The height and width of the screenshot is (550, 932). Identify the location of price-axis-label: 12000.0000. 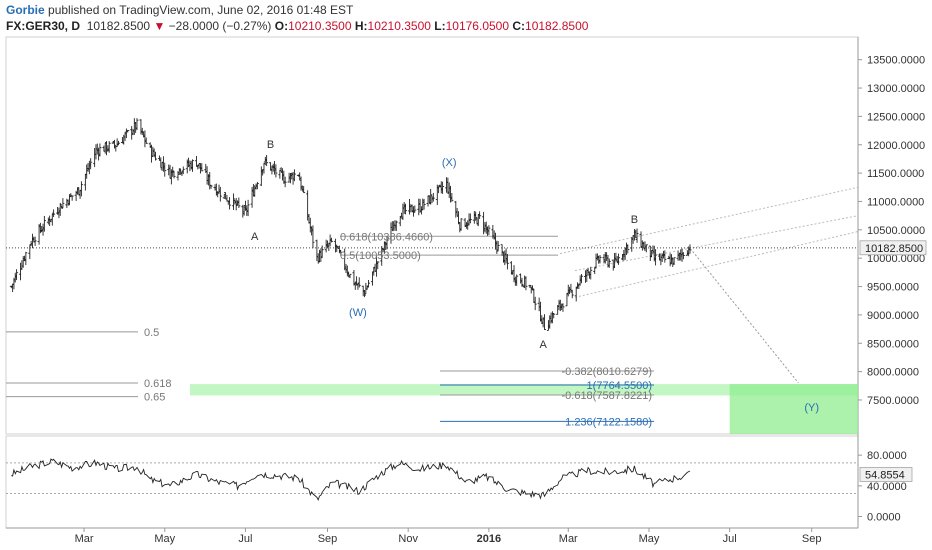
(896, 146).